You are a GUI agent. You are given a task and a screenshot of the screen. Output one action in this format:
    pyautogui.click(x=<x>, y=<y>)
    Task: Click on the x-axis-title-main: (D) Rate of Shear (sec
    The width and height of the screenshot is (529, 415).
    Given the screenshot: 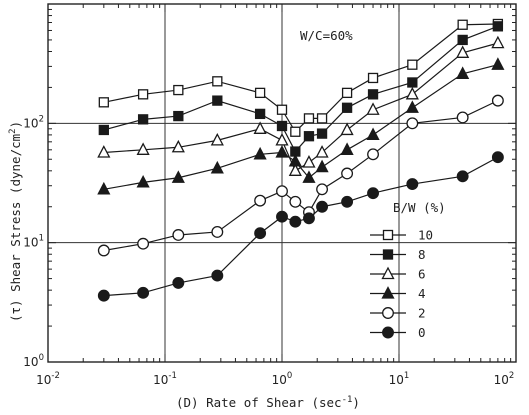 What is the action you would take?
    pyautogui.click(x=259, y=402)
    